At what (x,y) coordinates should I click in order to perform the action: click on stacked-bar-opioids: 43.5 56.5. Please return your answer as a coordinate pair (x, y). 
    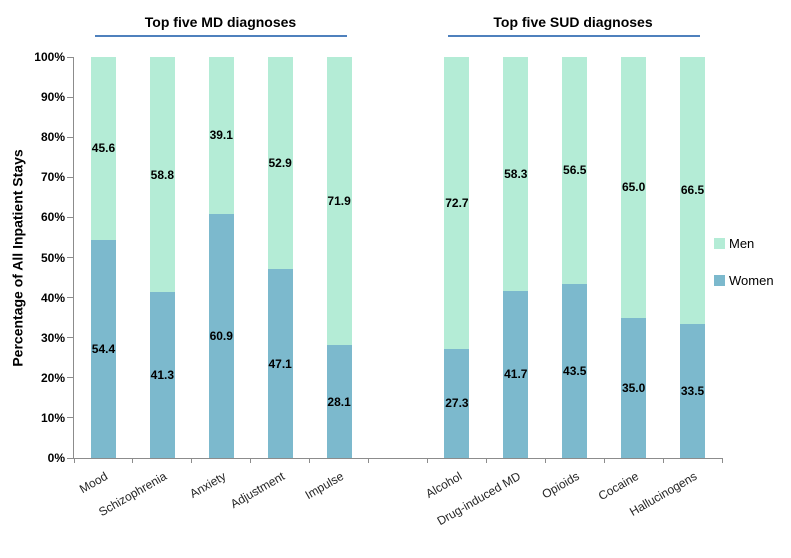
    Looking at the image, I should click on (575, 257).